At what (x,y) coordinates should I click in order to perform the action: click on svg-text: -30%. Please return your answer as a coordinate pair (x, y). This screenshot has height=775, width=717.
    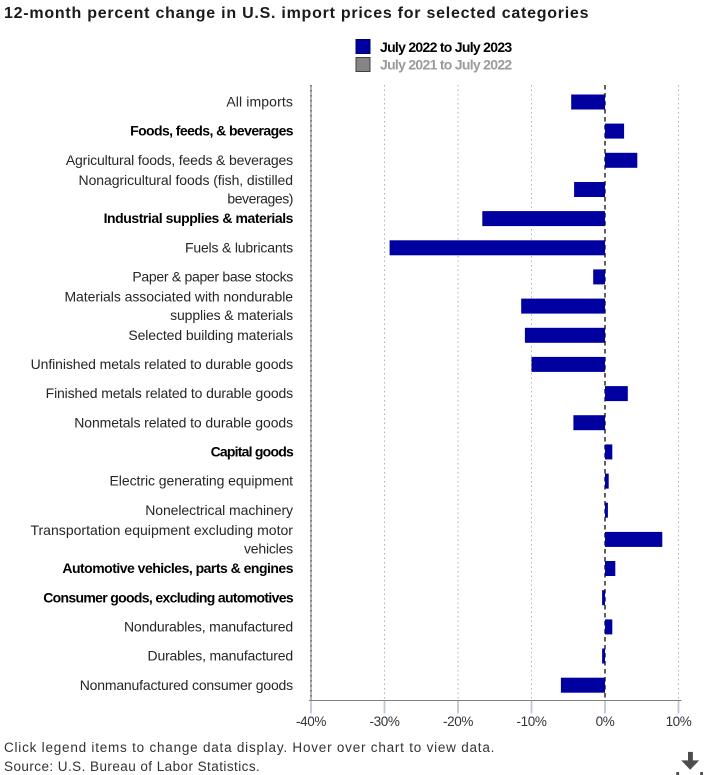
    Looking at the image, I should click on (385, 721).